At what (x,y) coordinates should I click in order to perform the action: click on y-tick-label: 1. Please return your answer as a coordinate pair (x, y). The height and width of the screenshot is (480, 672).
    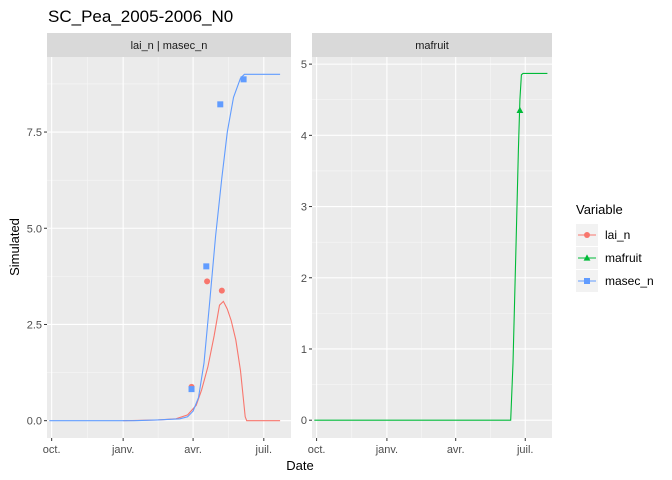
    Looking at the image, I should click on (304, 350).